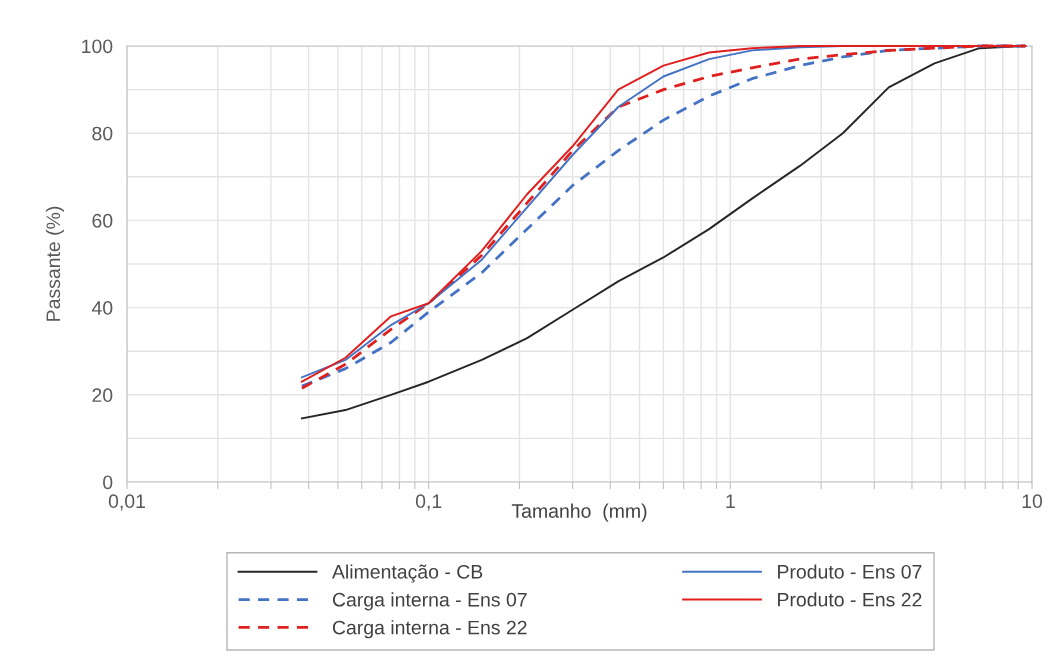 The width and height of the screenshot is (1056, 671). I want to click on x-tick-label: 0,01, so click(126, 502).